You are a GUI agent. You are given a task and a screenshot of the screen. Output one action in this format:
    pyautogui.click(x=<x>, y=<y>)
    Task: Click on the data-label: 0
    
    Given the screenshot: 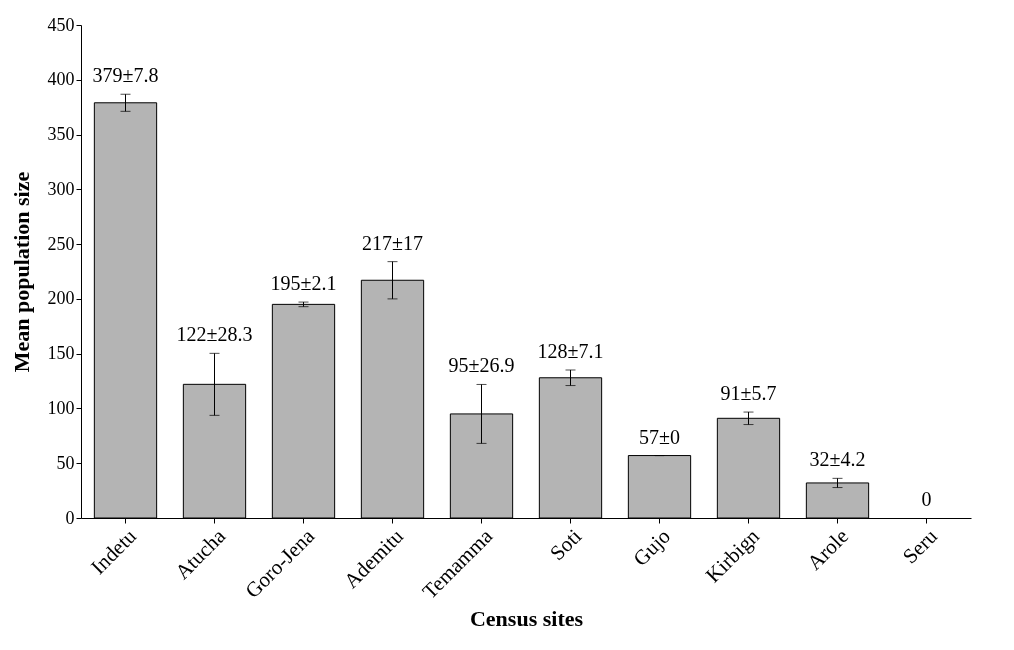 What is the action you would take?
    pyautogui.click(x=926, y=499)
    